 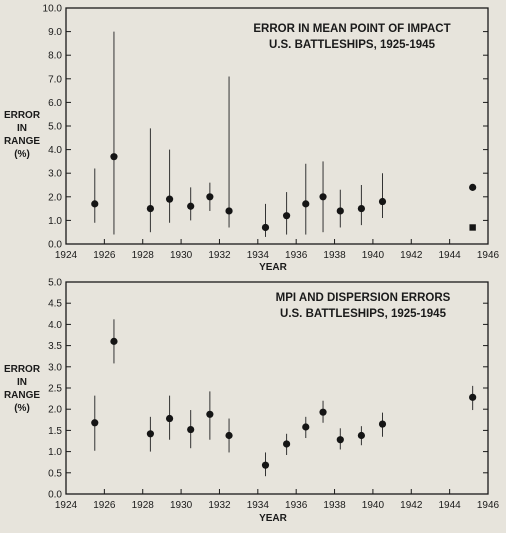 I want to click on y-tick-label: 2.5, so click(x=55, y=389).